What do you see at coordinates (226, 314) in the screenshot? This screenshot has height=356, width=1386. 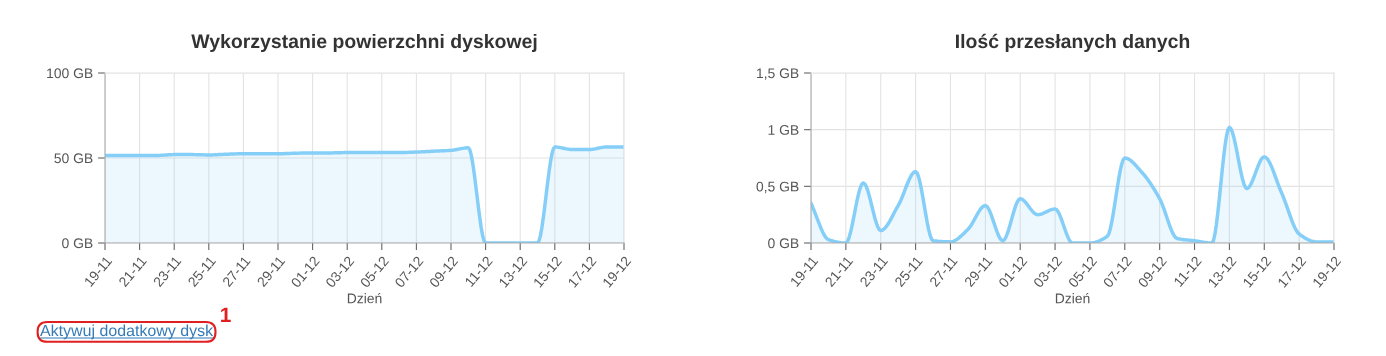 I see `text: 1` at bounding box center [226, 314].